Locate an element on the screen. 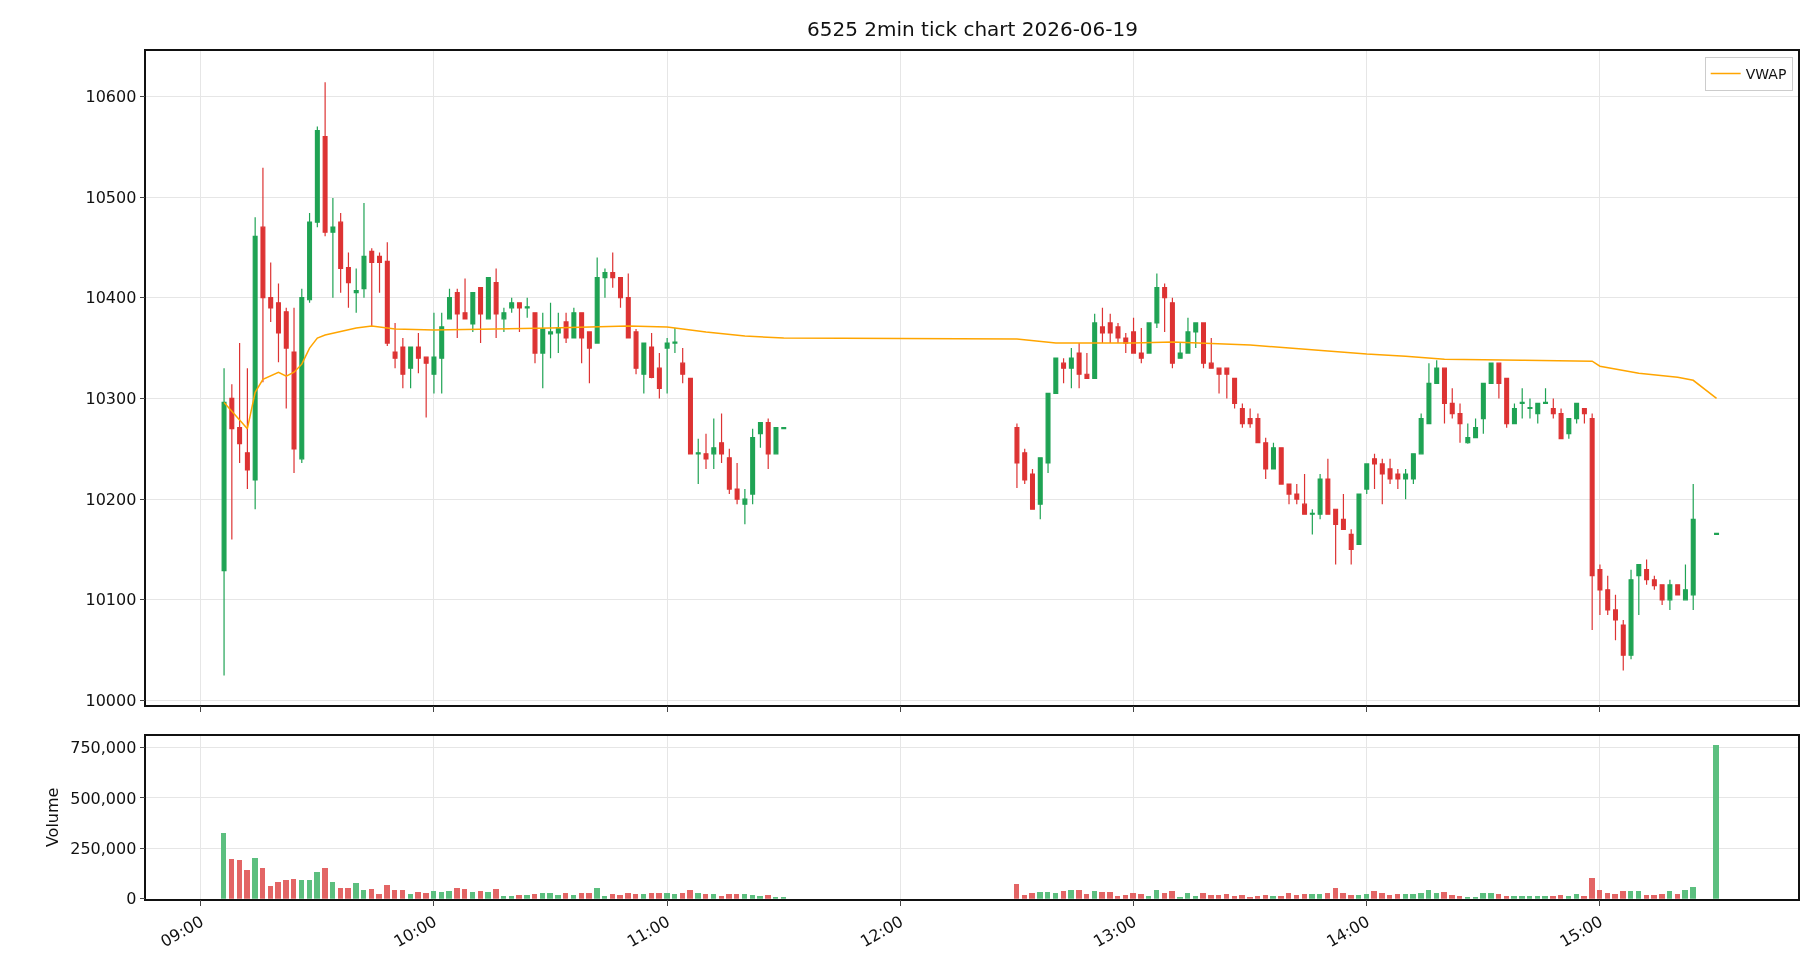 This screenshot has height=980, width=1820. y-tick-label: 10600 is located at coordinates (111, 96).